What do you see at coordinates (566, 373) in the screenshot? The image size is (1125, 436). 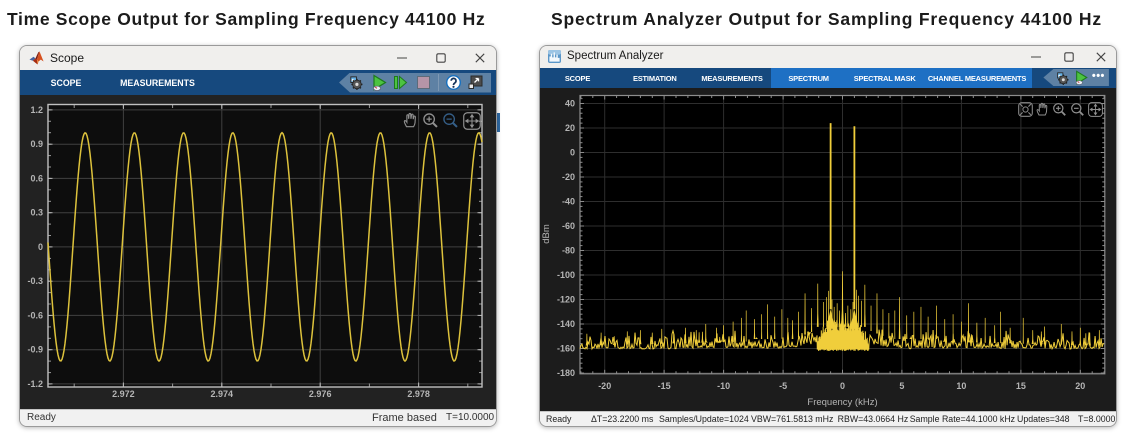 I see `svg-text: -180` at bounding box center [566, 373].